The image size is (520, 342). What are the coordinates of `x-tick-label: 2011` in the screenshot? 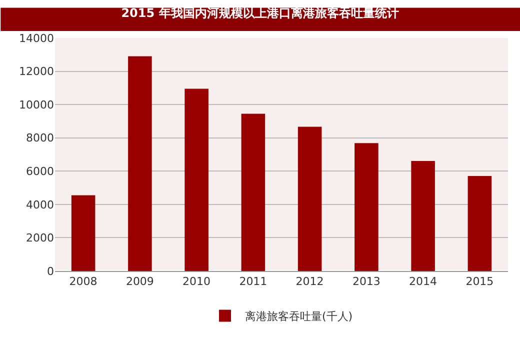 It's located at (253, 281).